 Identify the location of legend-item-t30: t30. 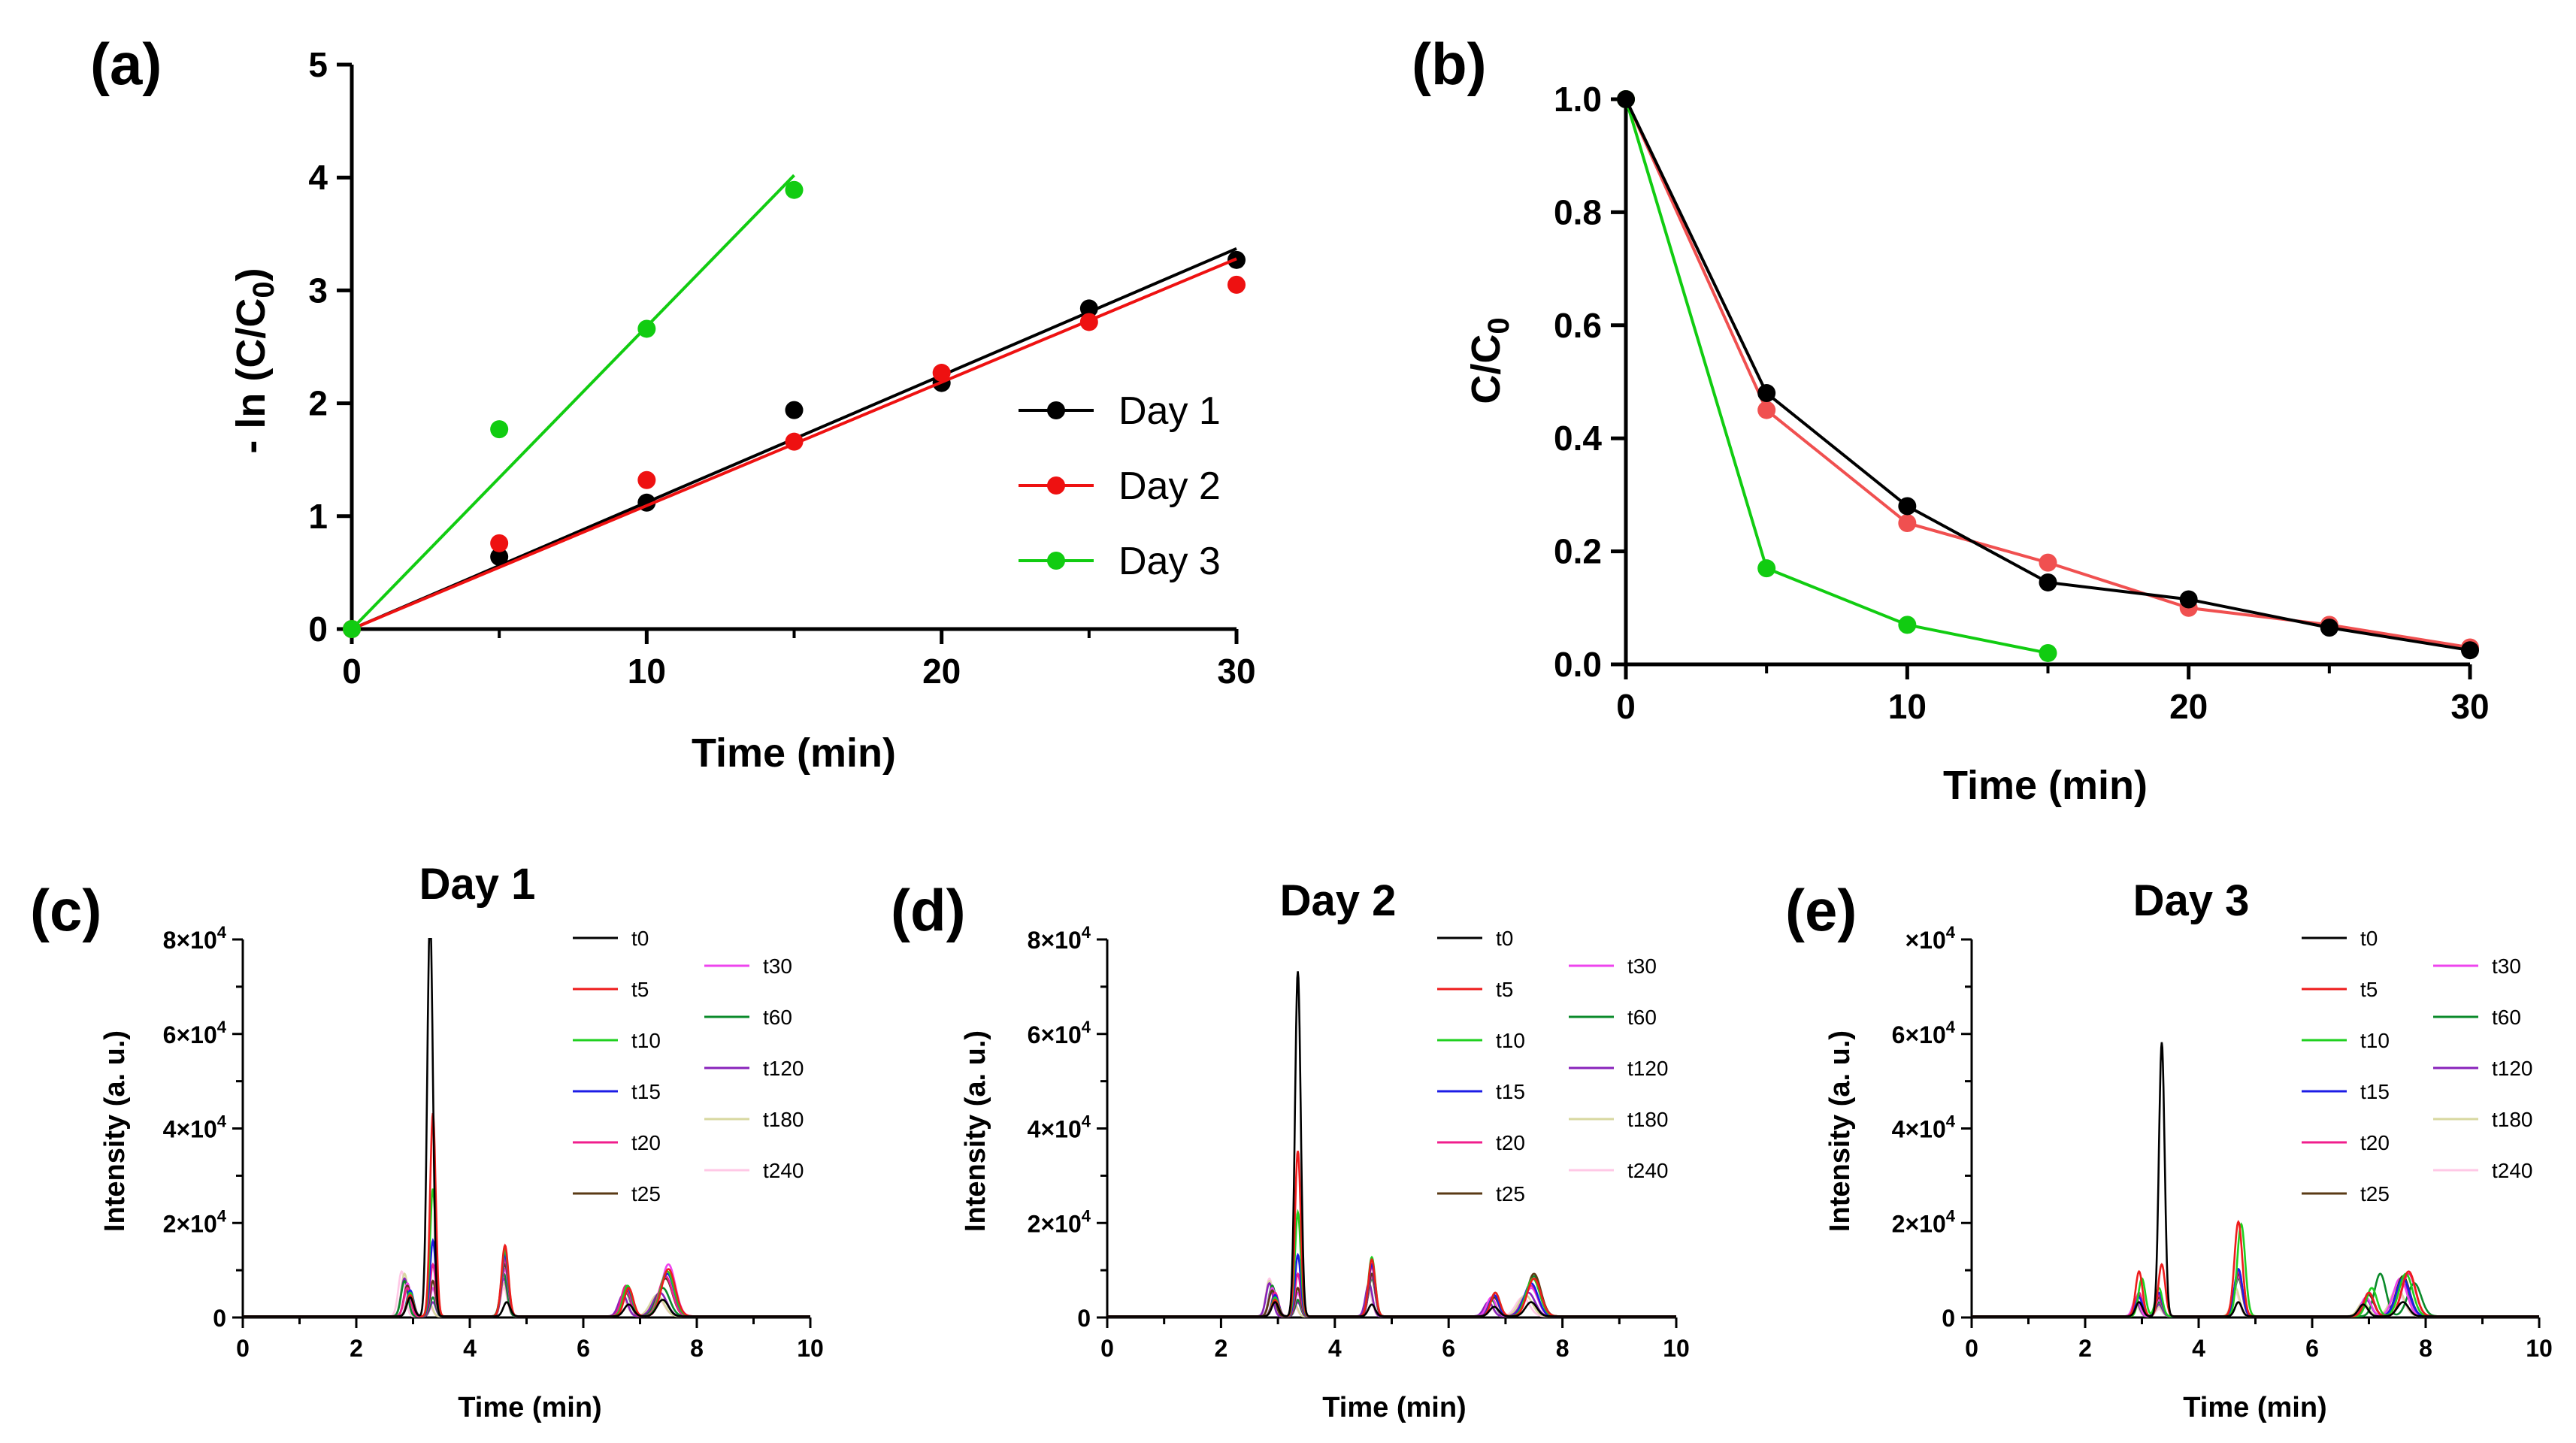
(2477, 966).